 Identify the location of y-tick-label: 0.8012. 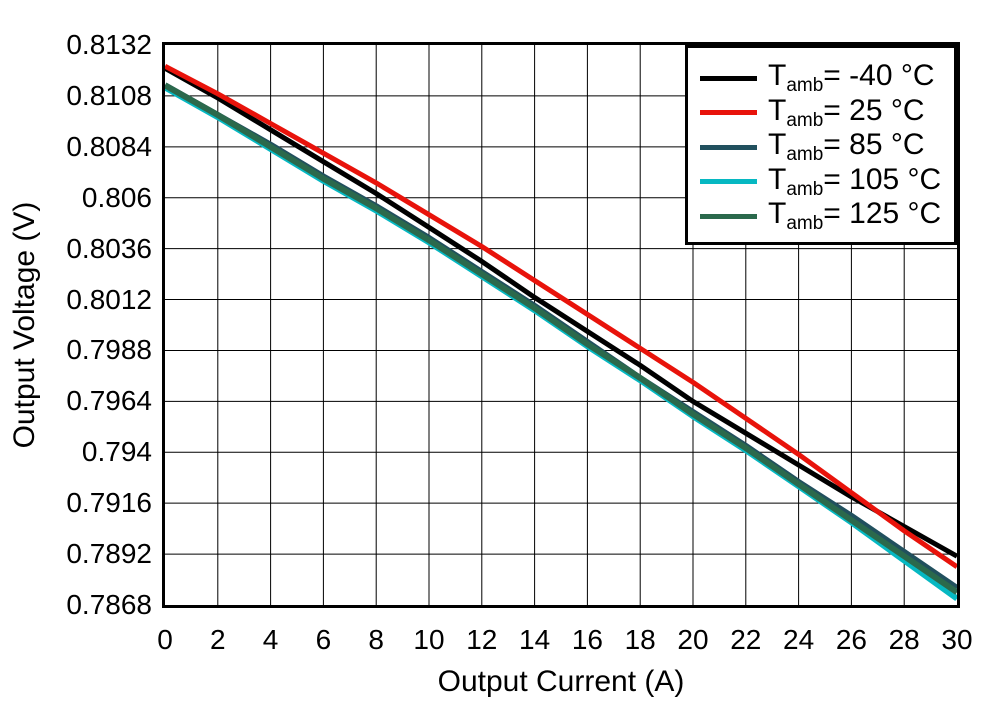
(109, 299).